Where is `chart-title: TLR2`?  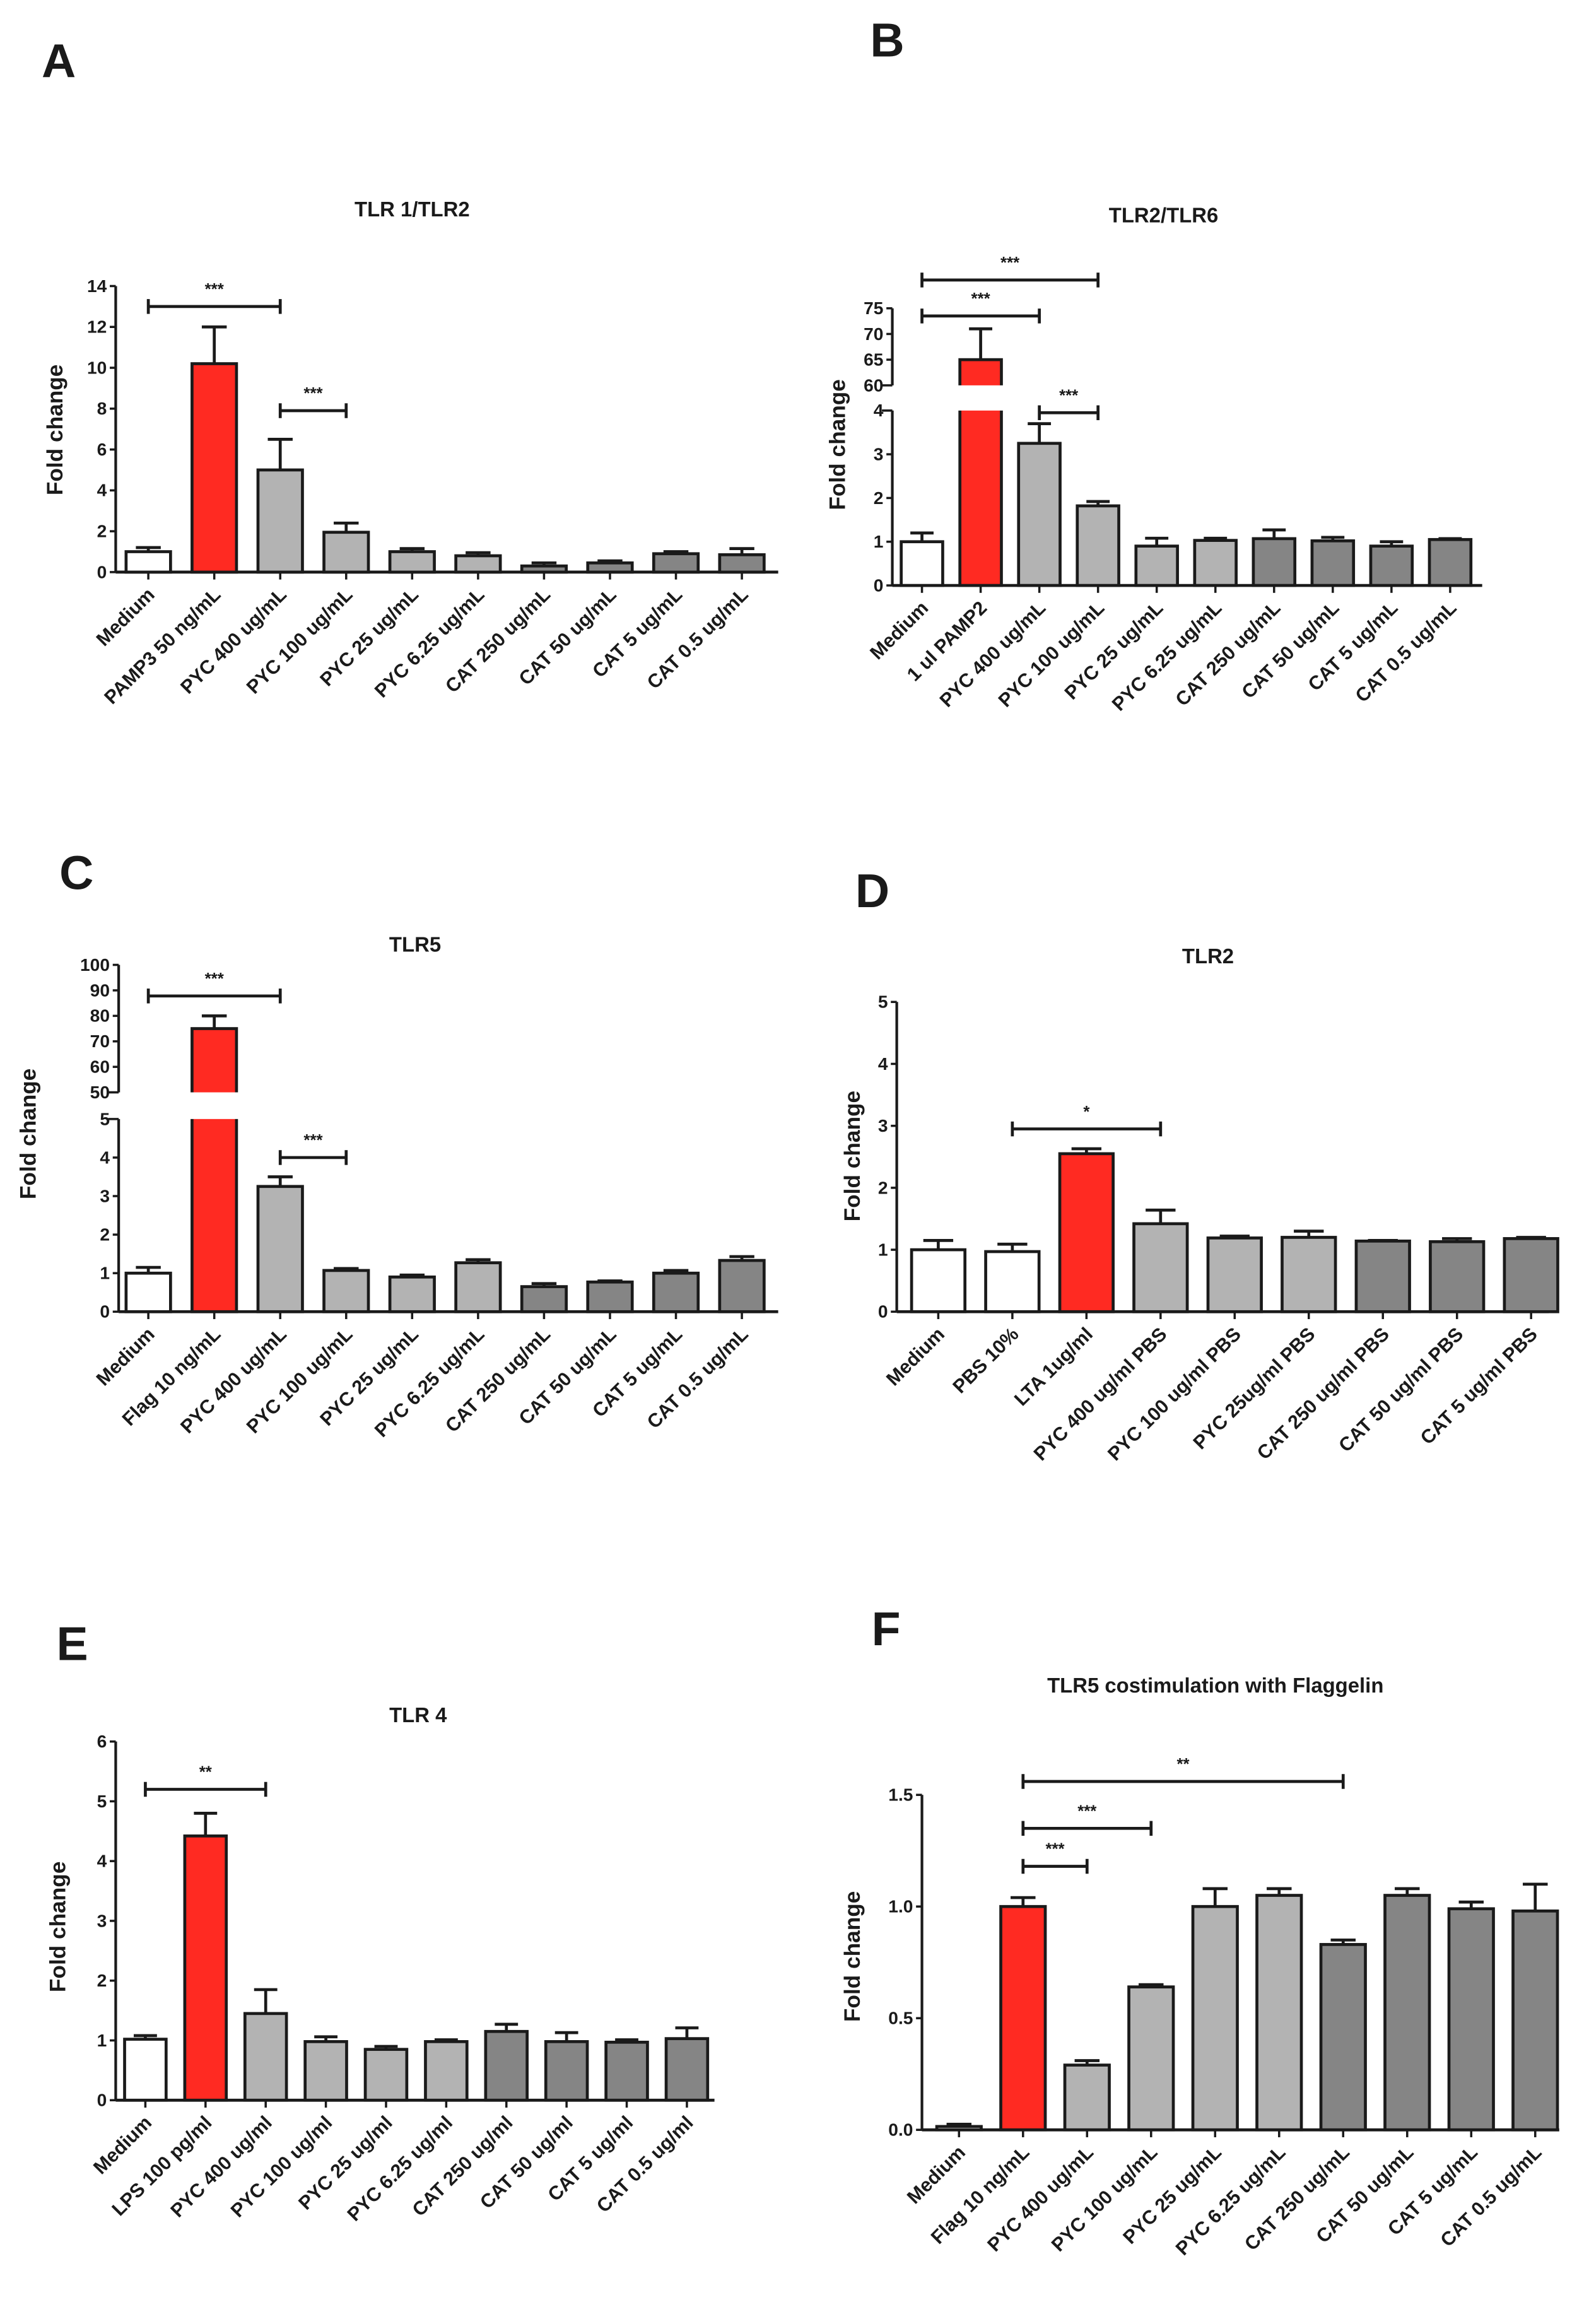 chart-title: TLR2 is located at coordinates (1208, 956).